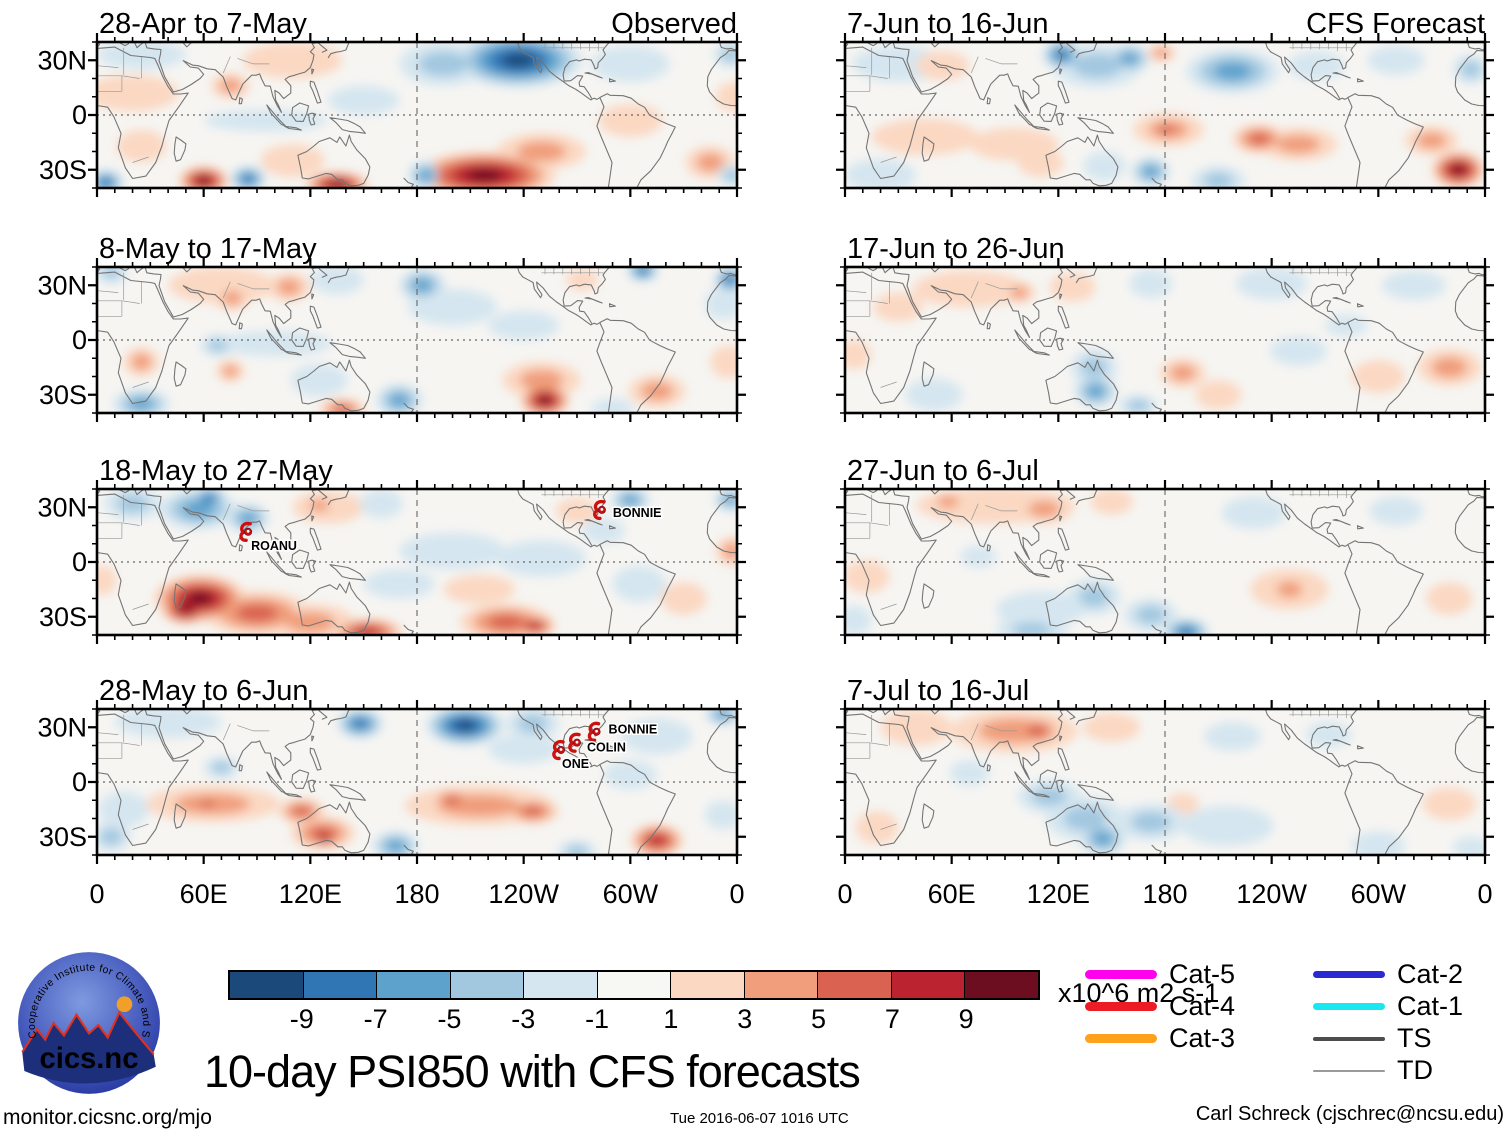  I want to click on major-ticks, so click(417, 115).